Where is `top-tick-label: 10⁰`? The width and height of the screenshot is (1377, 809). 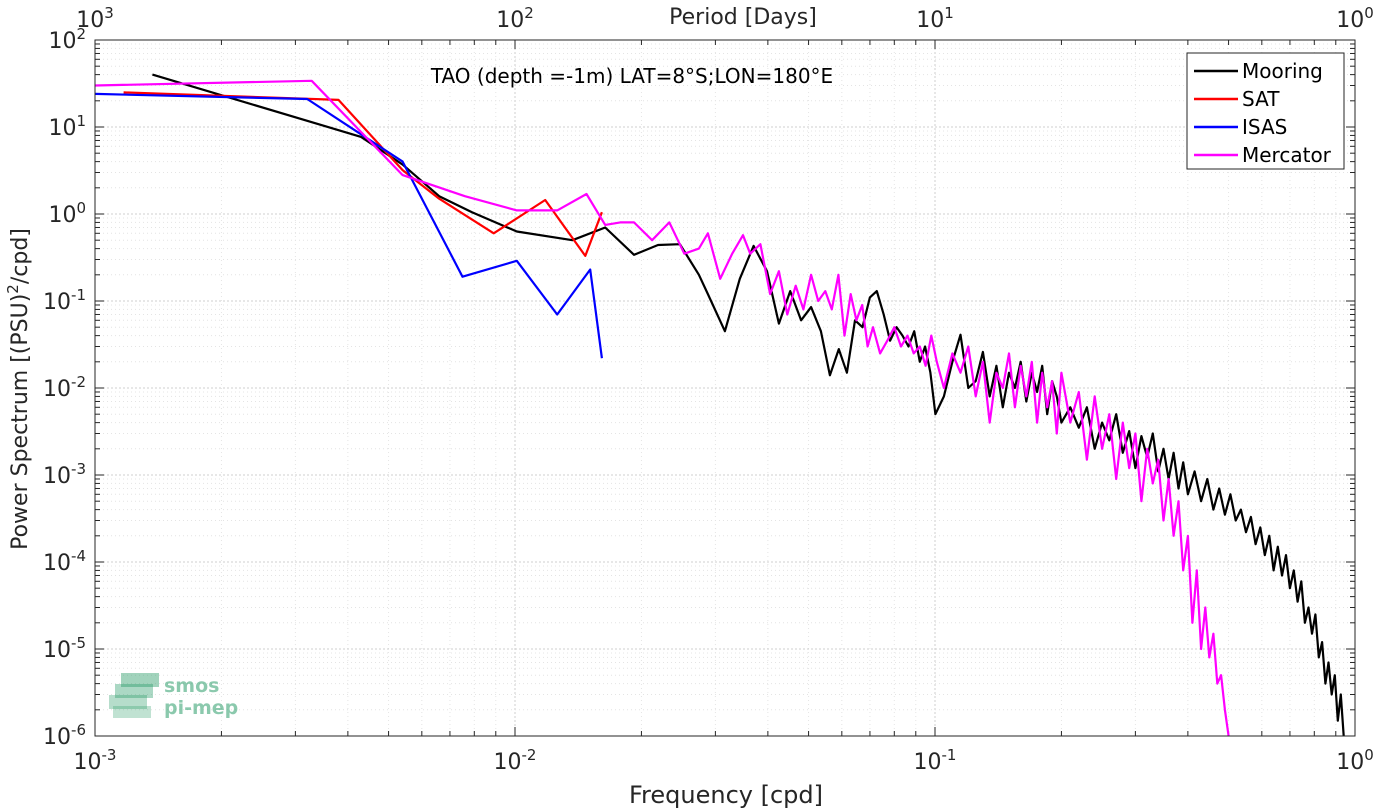 top-tick-label: 10⁰ is located at coordinates (1355, 18).